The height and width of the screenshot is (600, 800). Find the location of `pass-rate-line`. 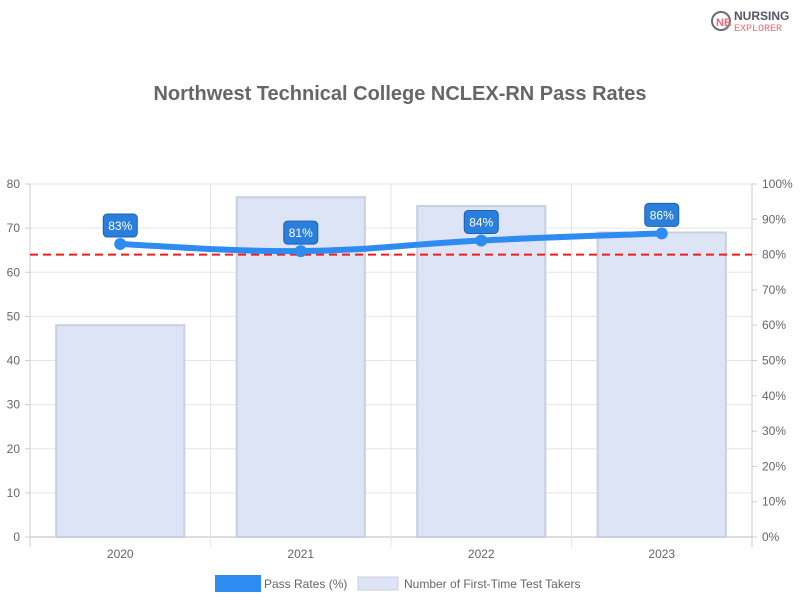

pass-rate-line is located at coordinates (391, 242).